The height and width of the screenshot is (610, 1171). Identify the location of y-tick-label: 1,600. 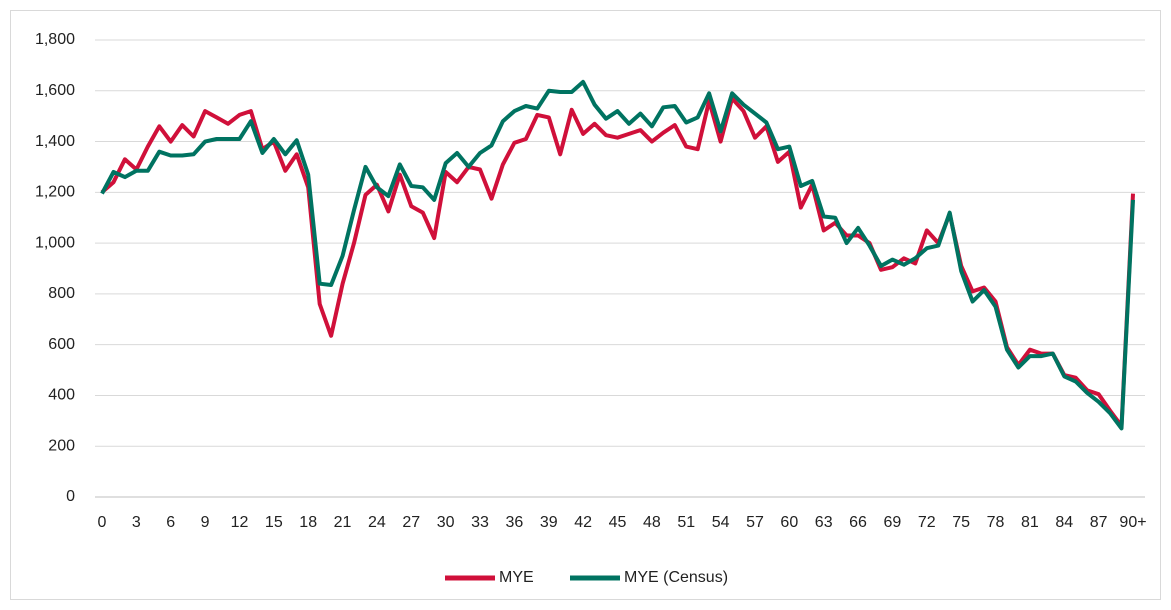
(55, 90).